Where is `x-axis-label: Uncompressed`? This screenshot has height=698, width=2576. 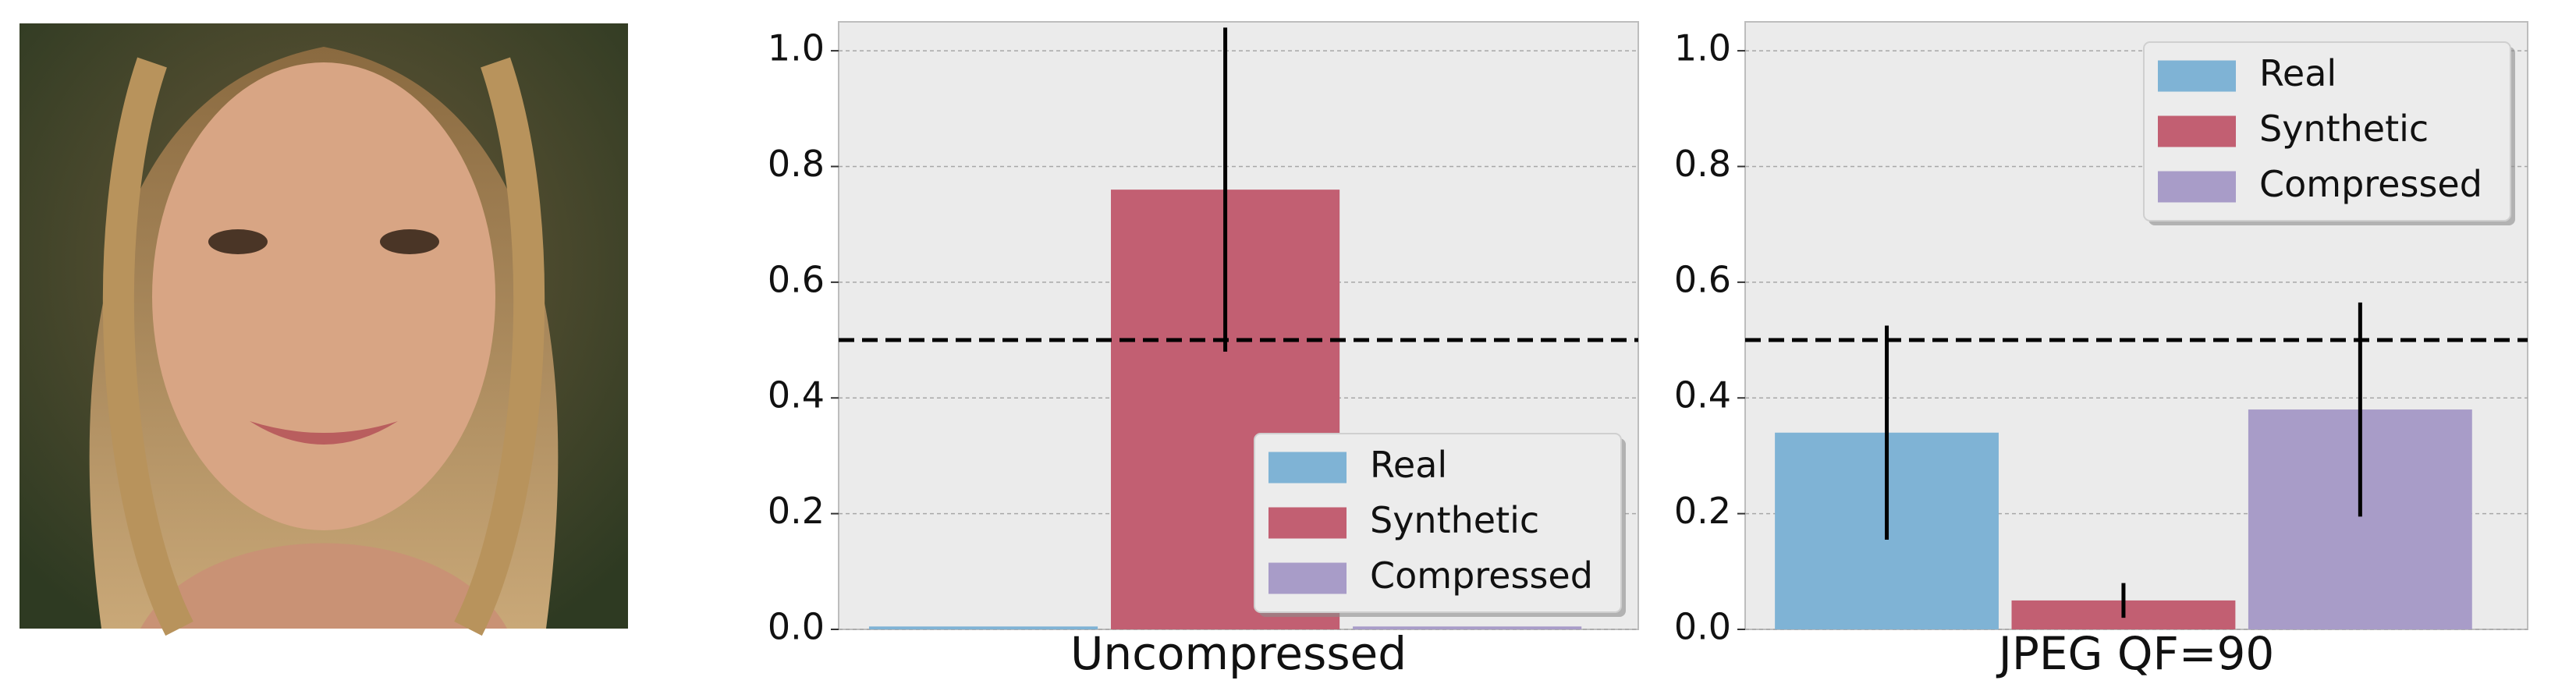 x-axis-label: Uncompressed is located at coordinates (1238, 653).